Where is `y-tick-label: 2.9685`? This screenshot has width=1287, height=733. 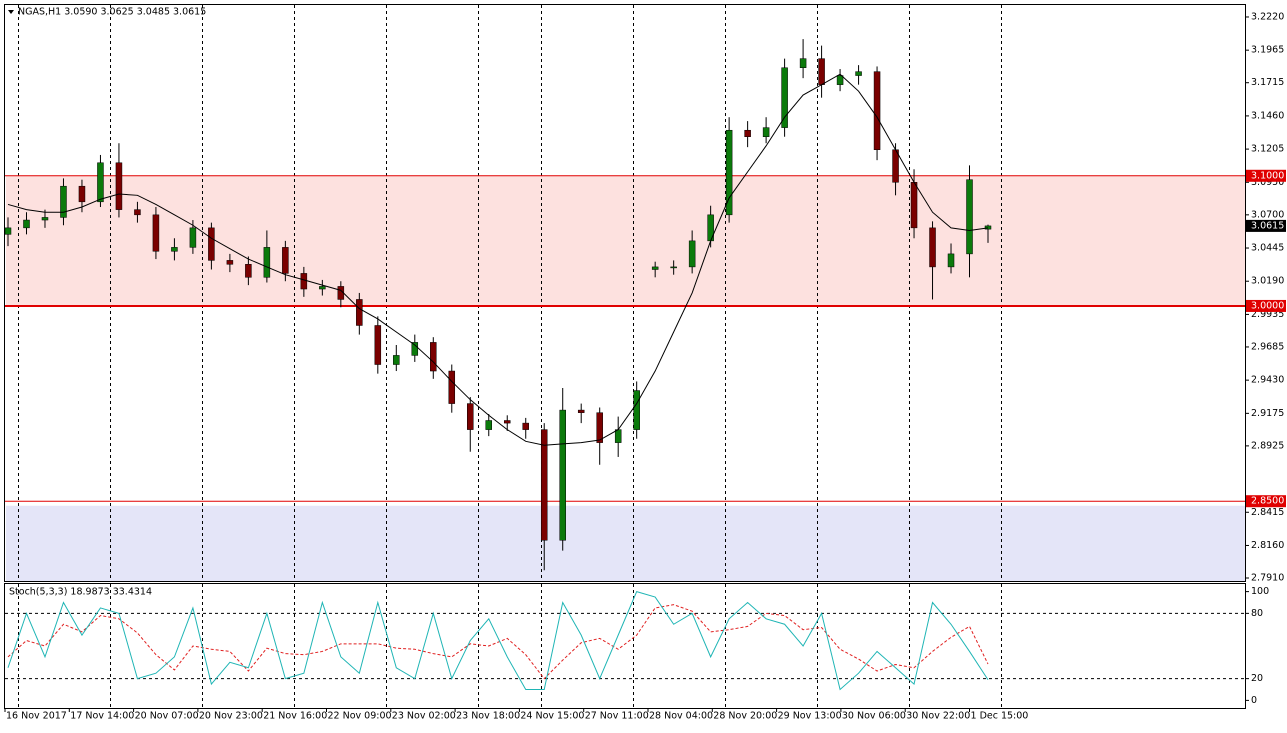
y-tick-label: 2.9685 is located at coordinates (1267, 346).